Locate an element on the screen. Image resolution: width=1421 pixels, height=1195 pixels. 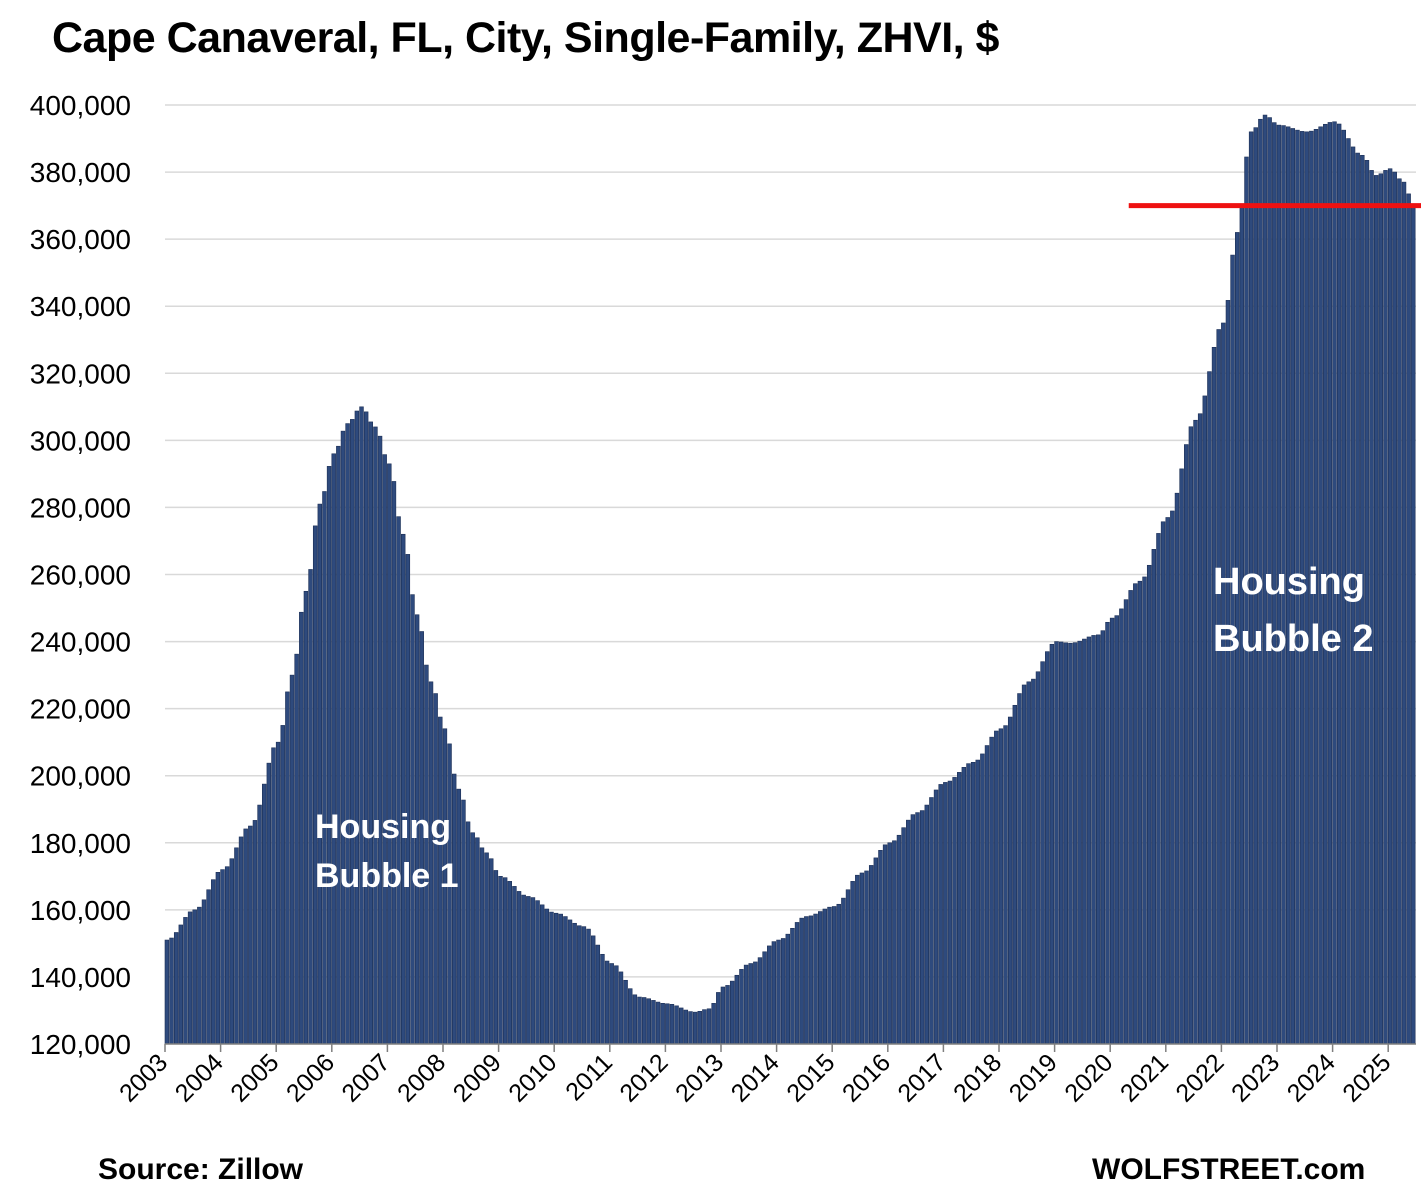
annotation-label: Bubble 1 is located at coordinates (387, 876).